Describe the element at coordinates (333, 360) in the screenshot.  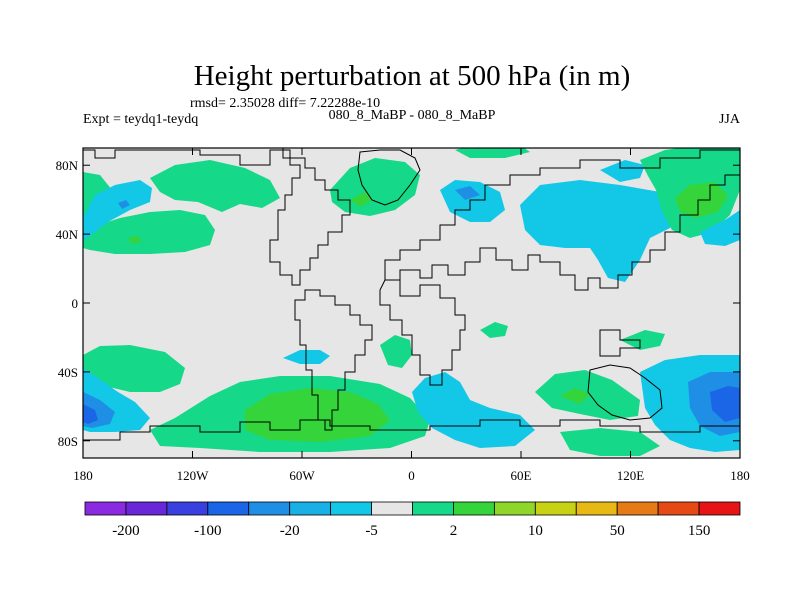
I see `coast-south-america` at that location.